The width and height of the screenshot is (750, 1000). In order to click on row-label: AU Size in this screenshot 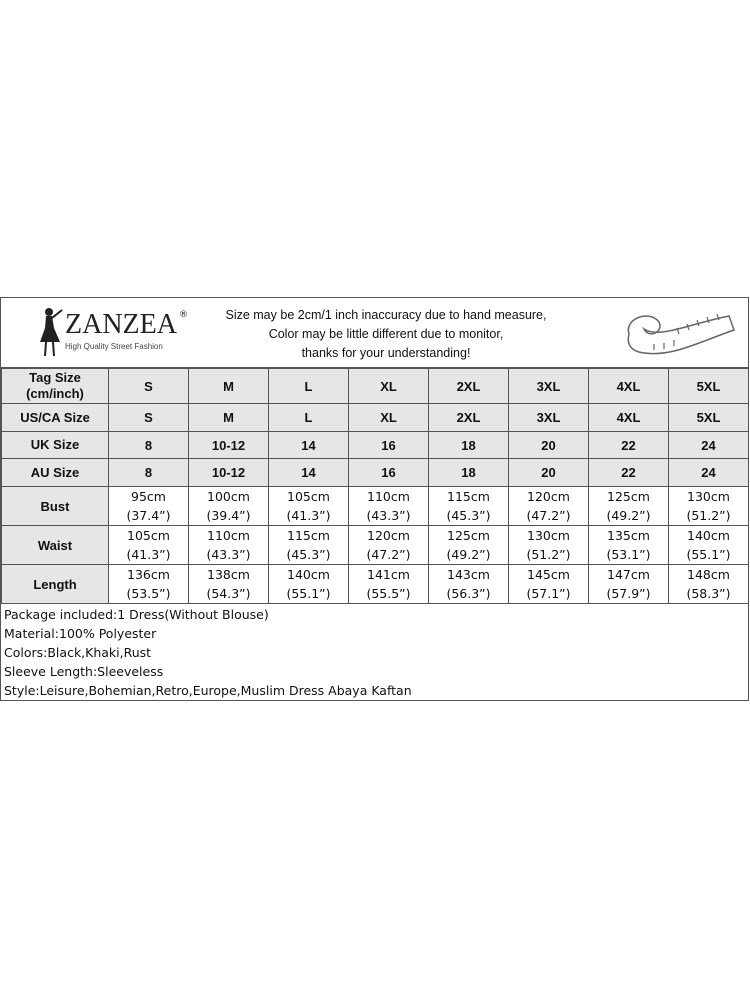, I will do `click(55, 472)`.